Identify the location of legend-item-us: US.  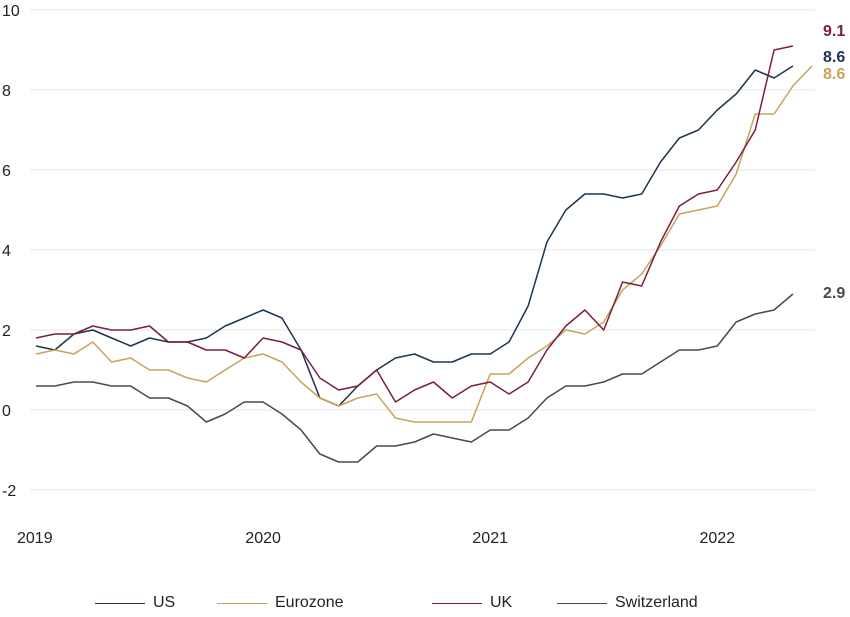
(135, 603).